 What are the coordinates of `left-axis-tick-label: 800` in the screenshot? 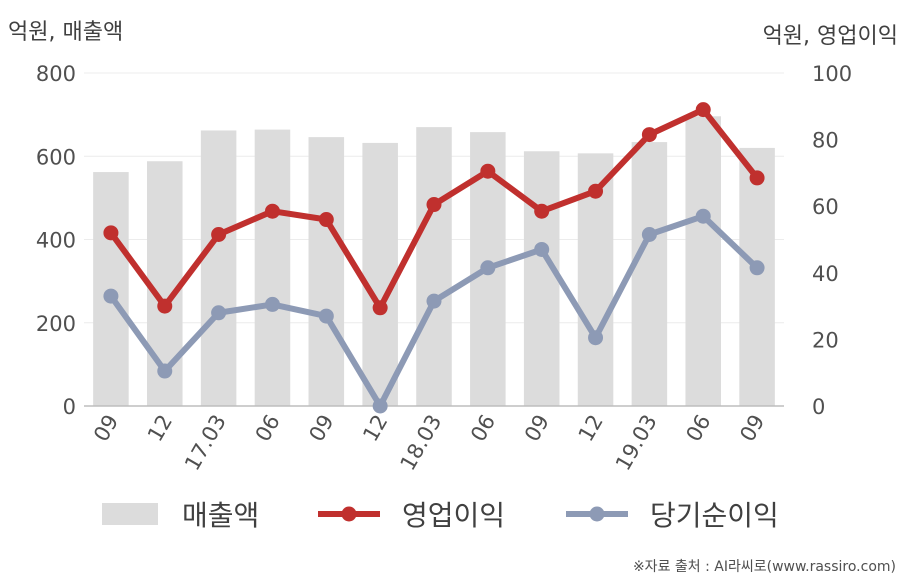 It's located at (56, 74).